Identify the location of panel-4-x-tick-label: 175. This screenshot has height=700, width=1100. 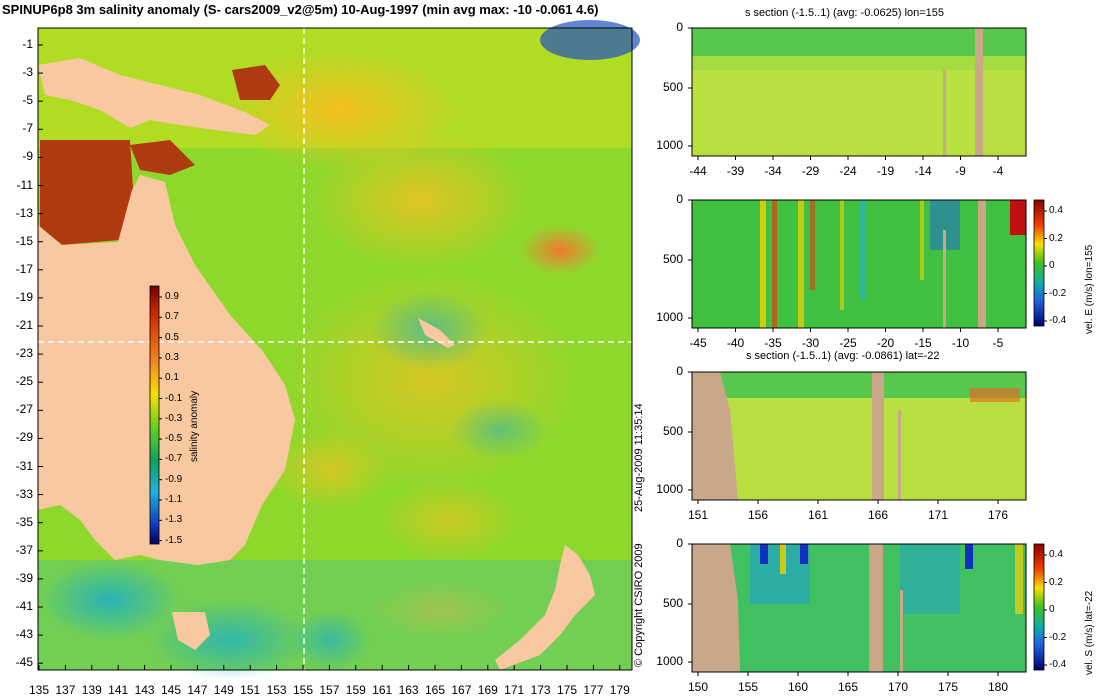
(948, 687).